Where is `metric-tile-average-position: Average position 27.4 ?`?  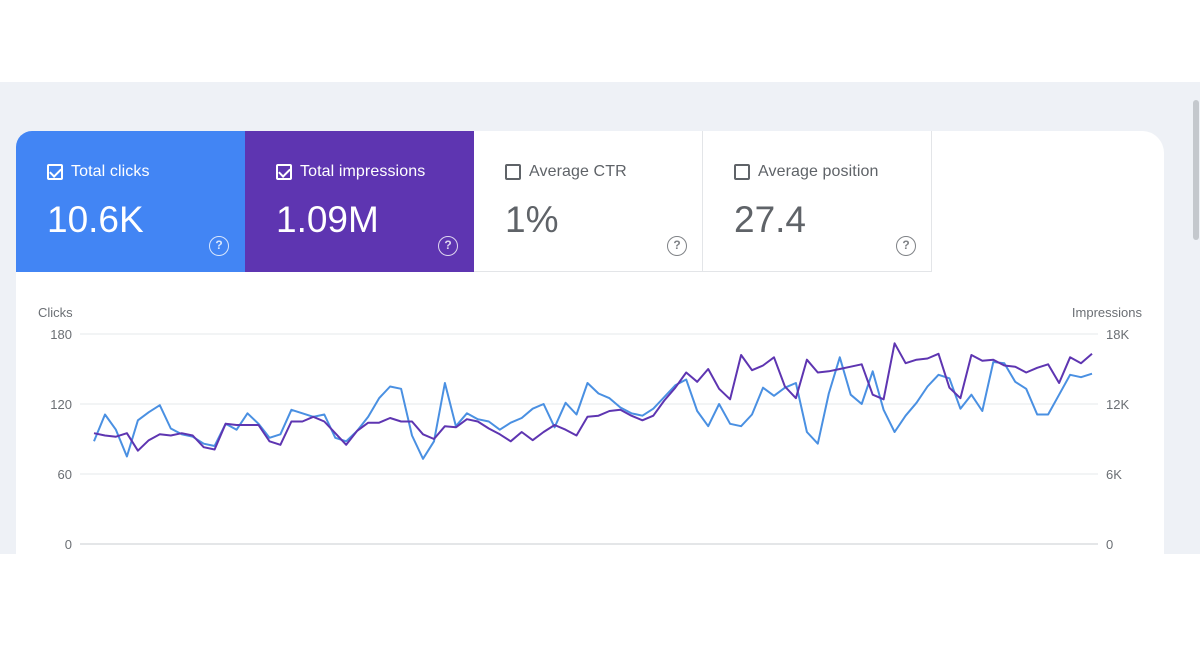
metric-tile-average-position: Average position 27.4 ? is located at coordinates (817, 201).